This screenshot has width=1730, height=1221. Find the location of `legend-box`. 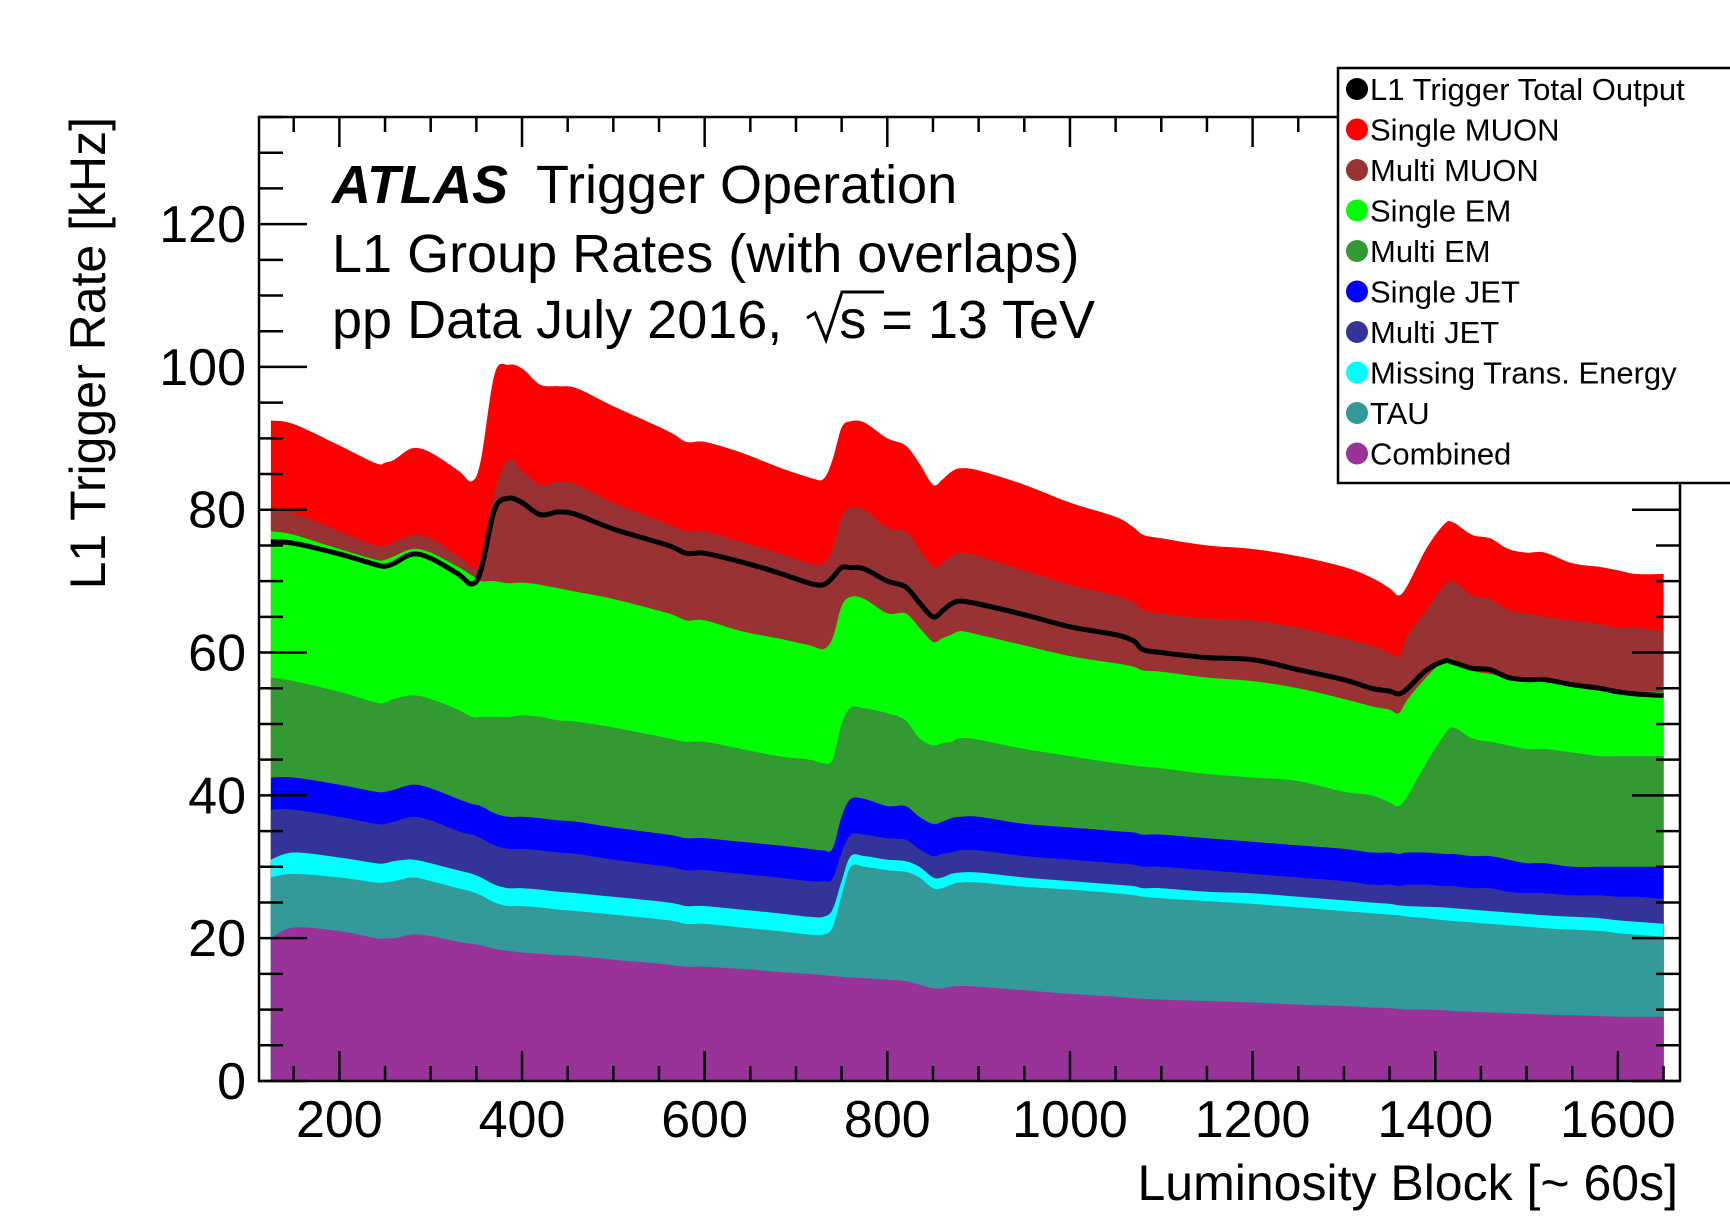

legend-box is located at coordinates (1533, 275).